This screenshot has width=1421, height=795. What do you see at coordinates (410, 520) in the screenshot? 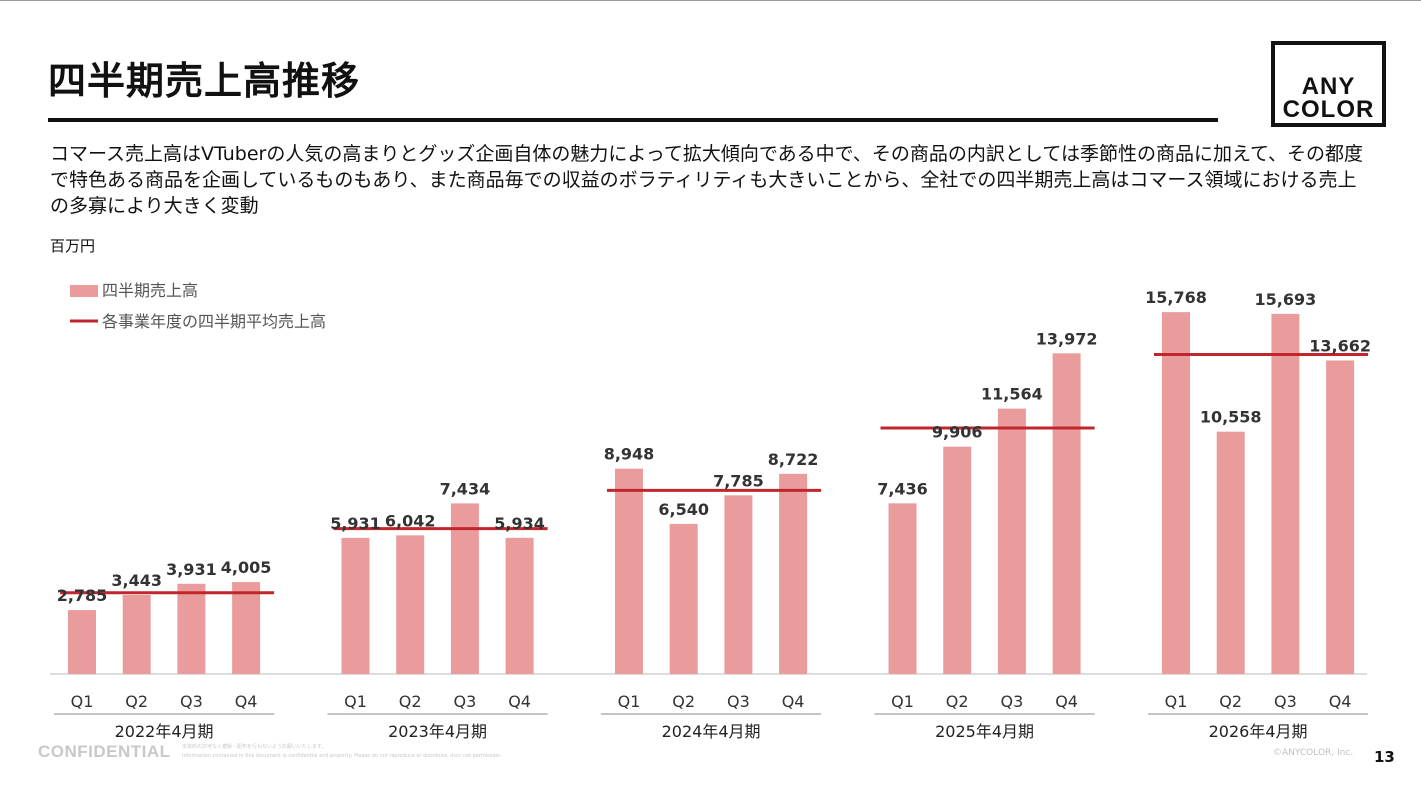
I see `value-label: 6,042` at bounding box center [410, 520].